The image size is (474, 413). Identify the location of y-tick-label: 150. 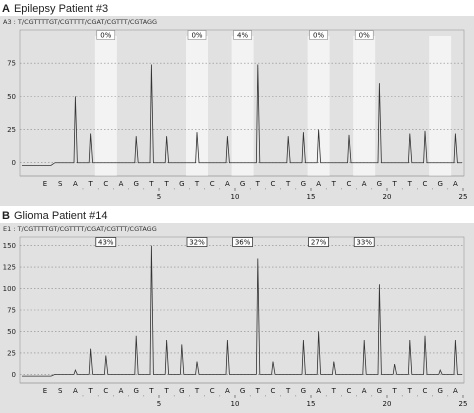
(9, 246).